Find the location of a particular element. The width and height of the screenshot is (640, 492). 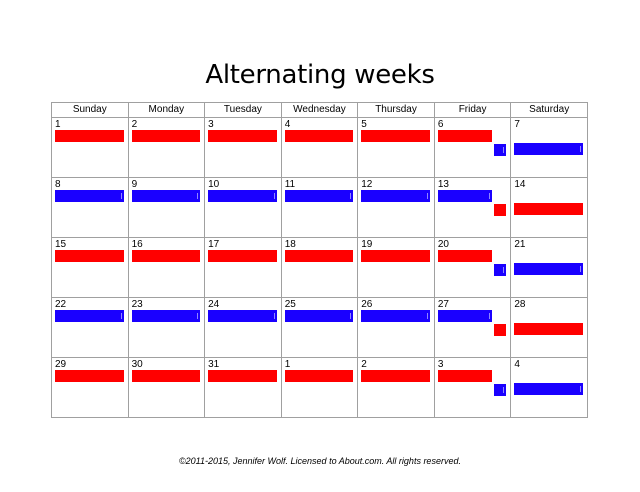

day-cell: 26 is located at coordinates (396, 327).